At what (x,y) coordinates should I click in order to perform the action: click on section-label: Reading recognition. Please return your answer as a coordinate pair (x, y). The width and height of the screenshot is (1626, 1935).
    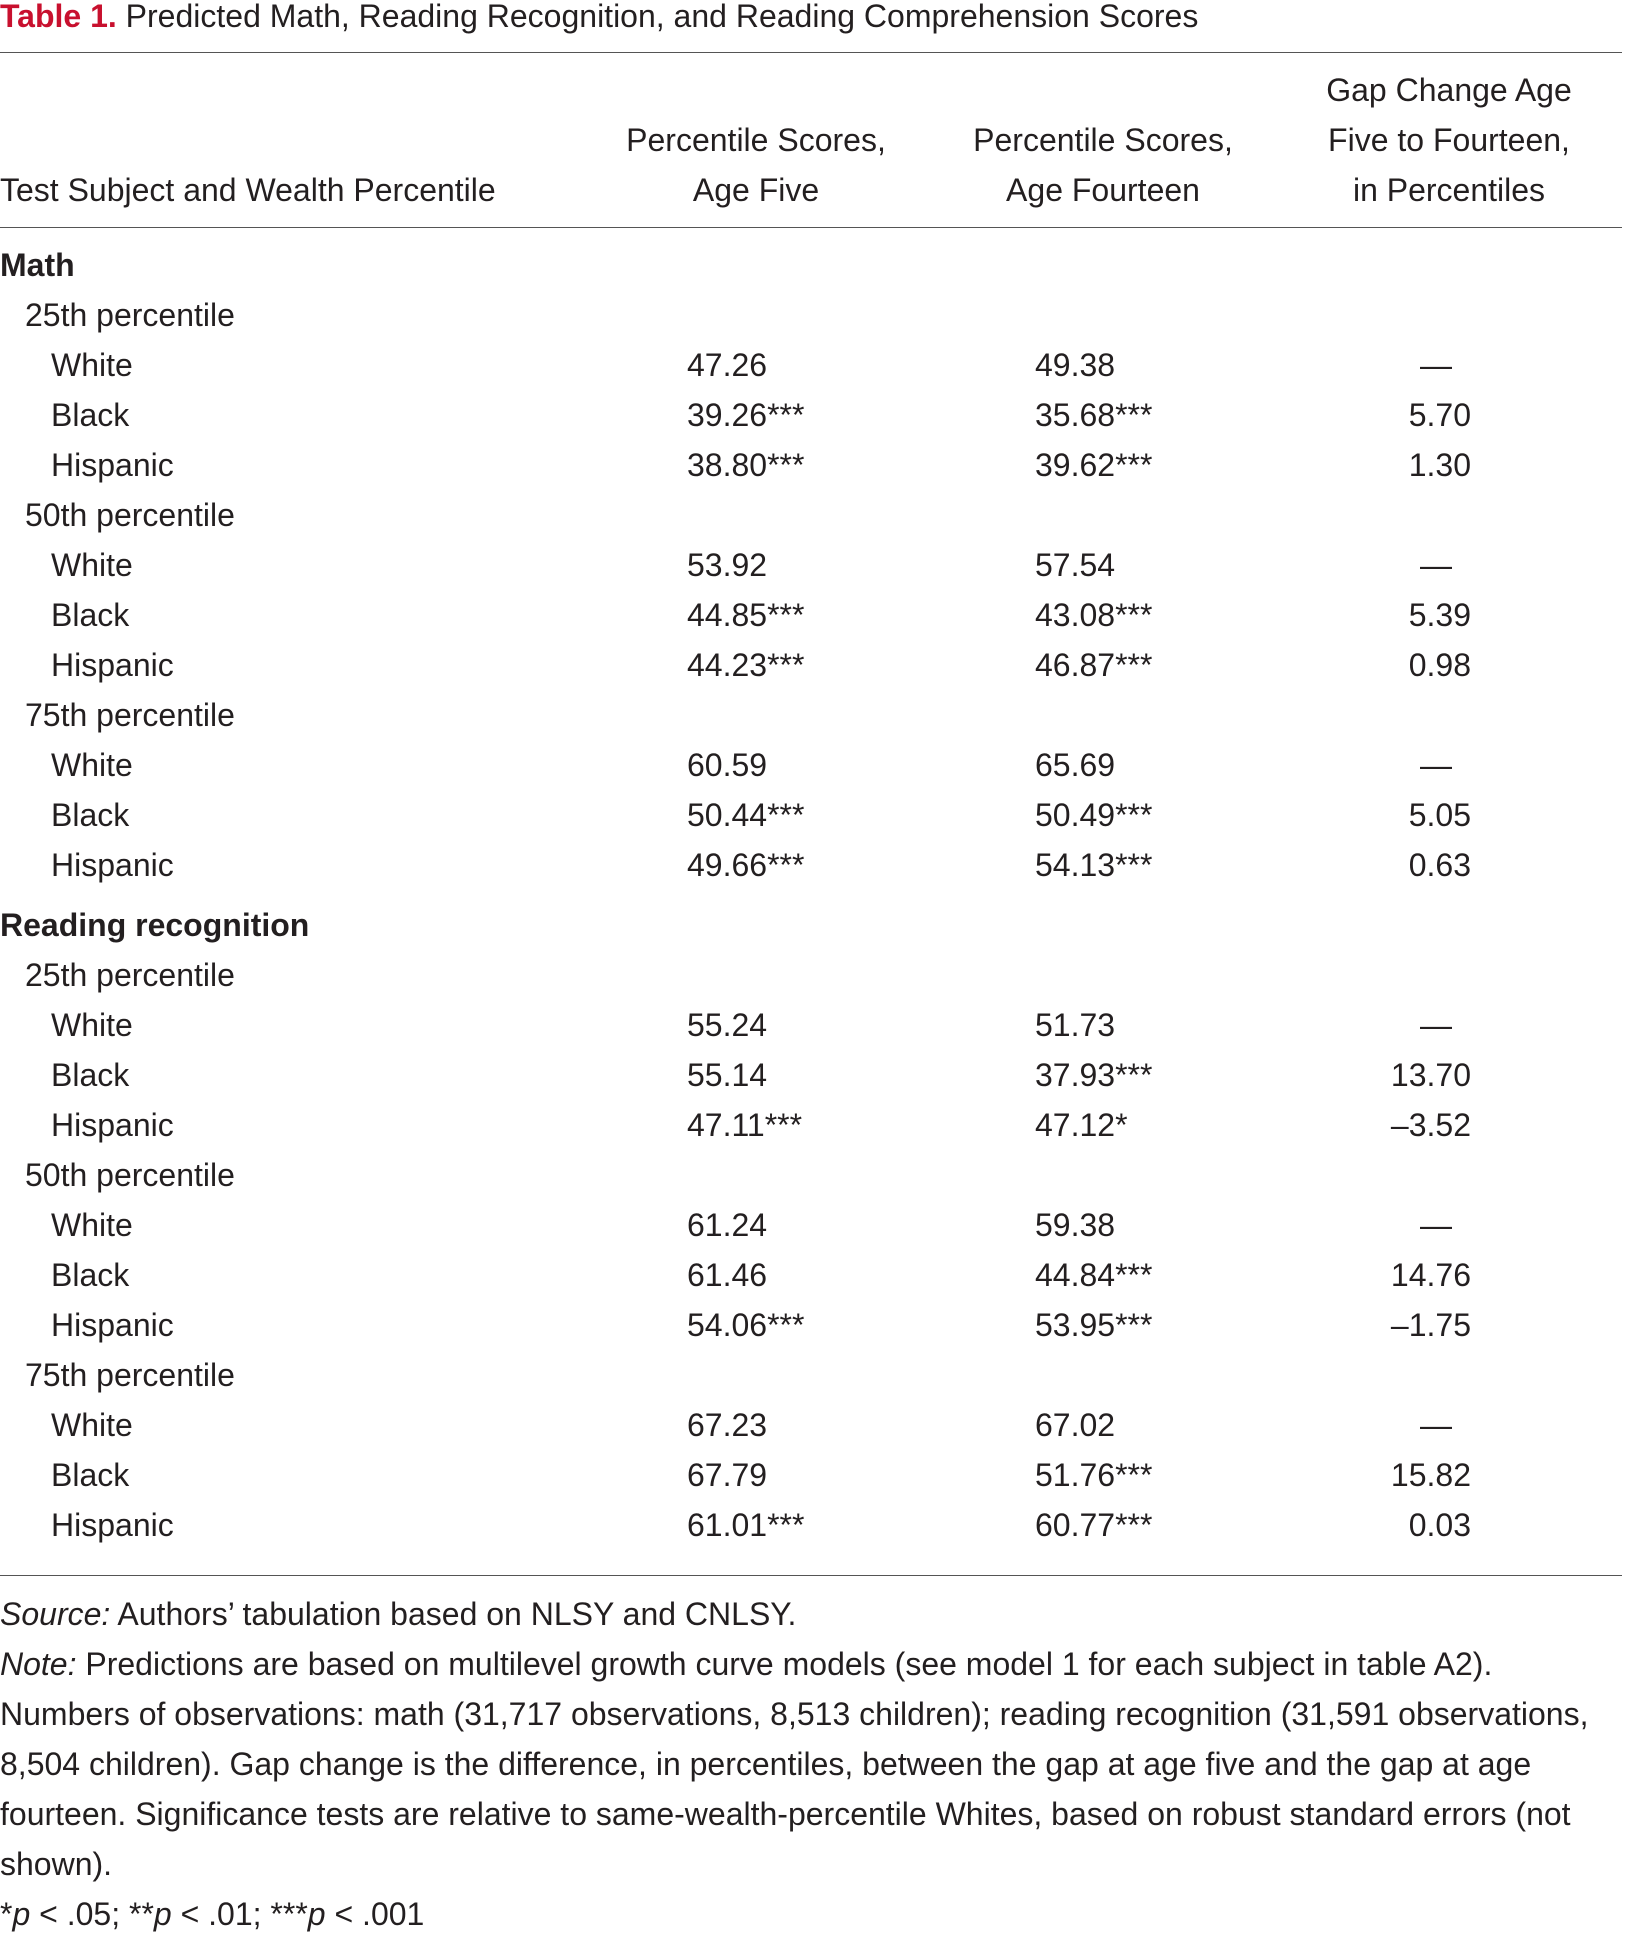
    Looking at the image, I should click on (155, 925).